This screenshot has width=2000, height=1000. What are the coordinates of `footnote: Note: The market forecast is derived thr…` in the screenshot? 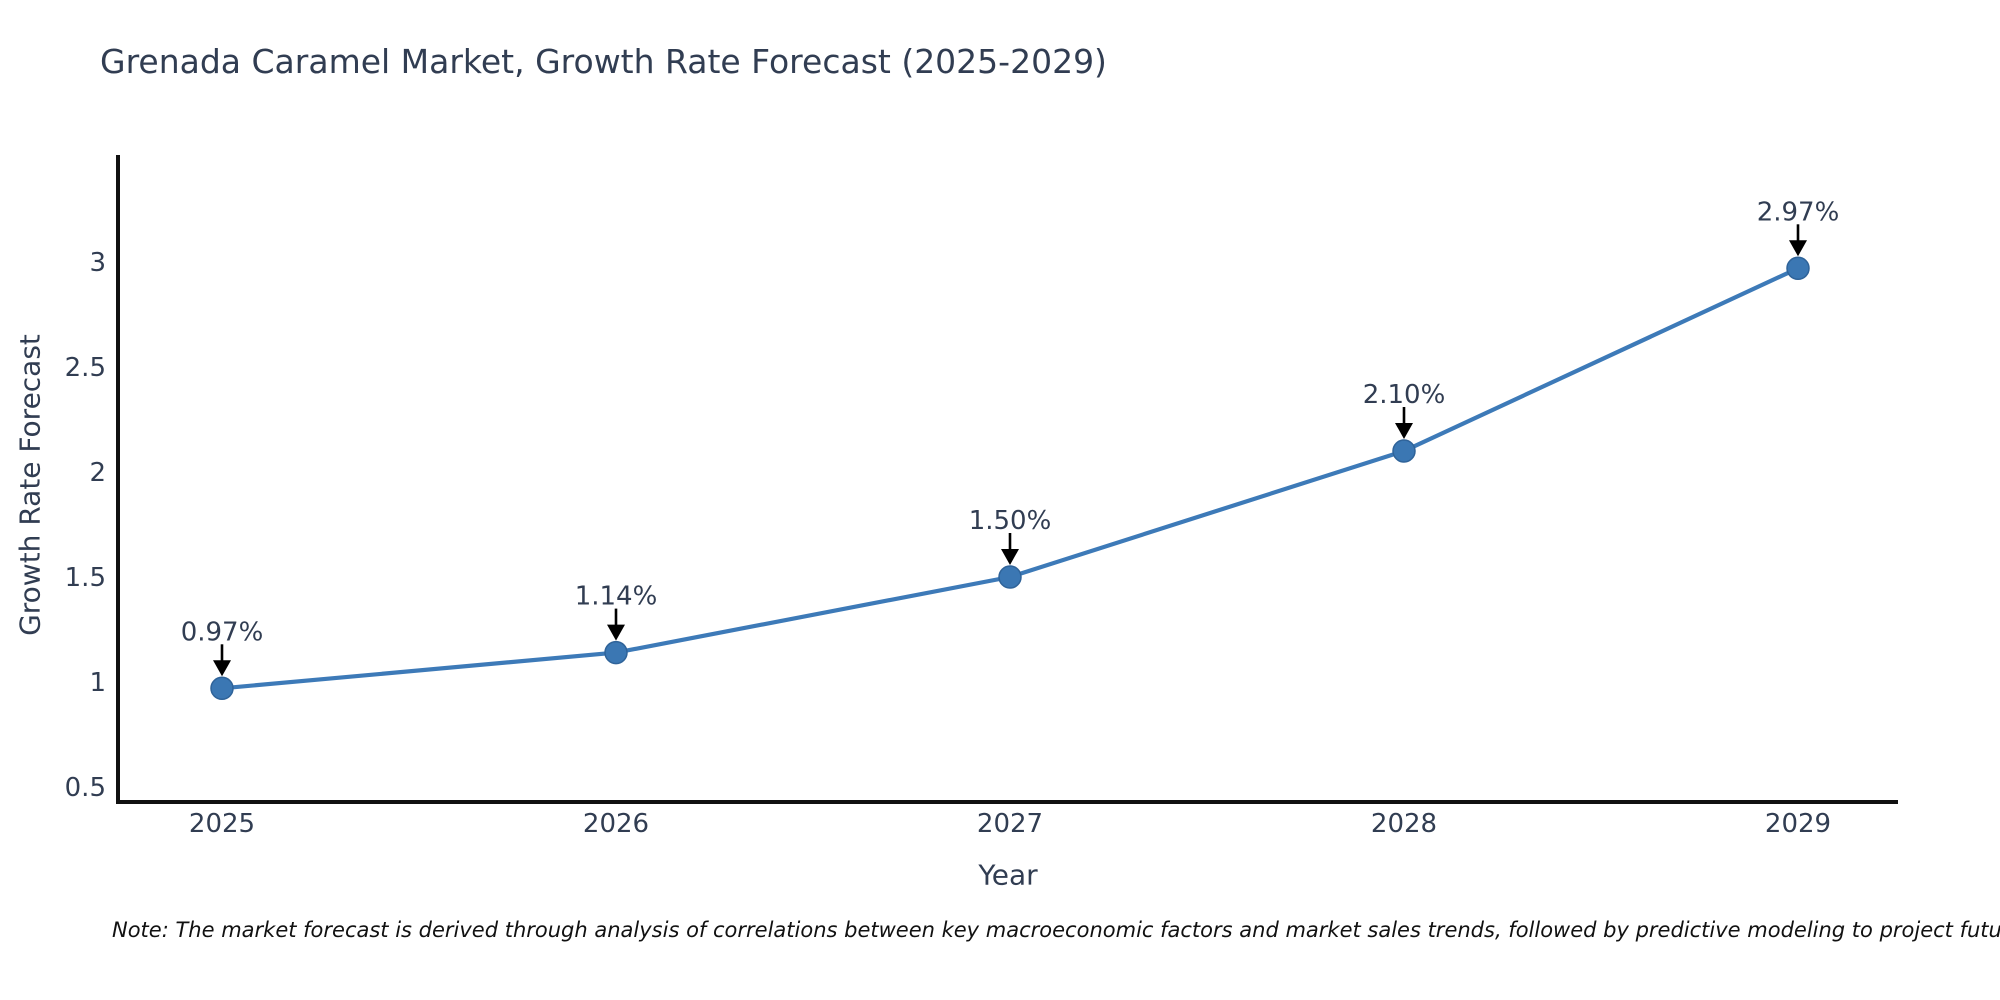 It's located at (1056, 930).